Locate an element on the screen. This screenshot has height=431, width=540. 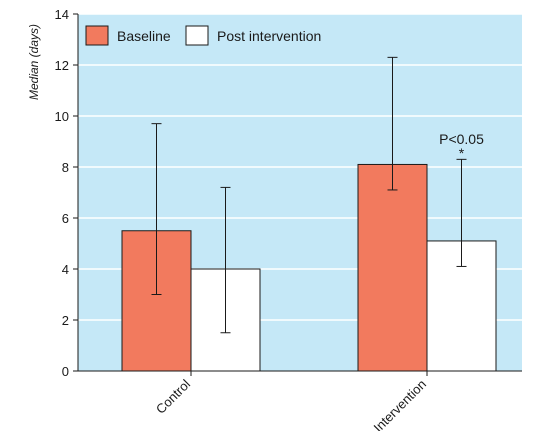
significance-asterisk: * is located at coordinates (462, 153).